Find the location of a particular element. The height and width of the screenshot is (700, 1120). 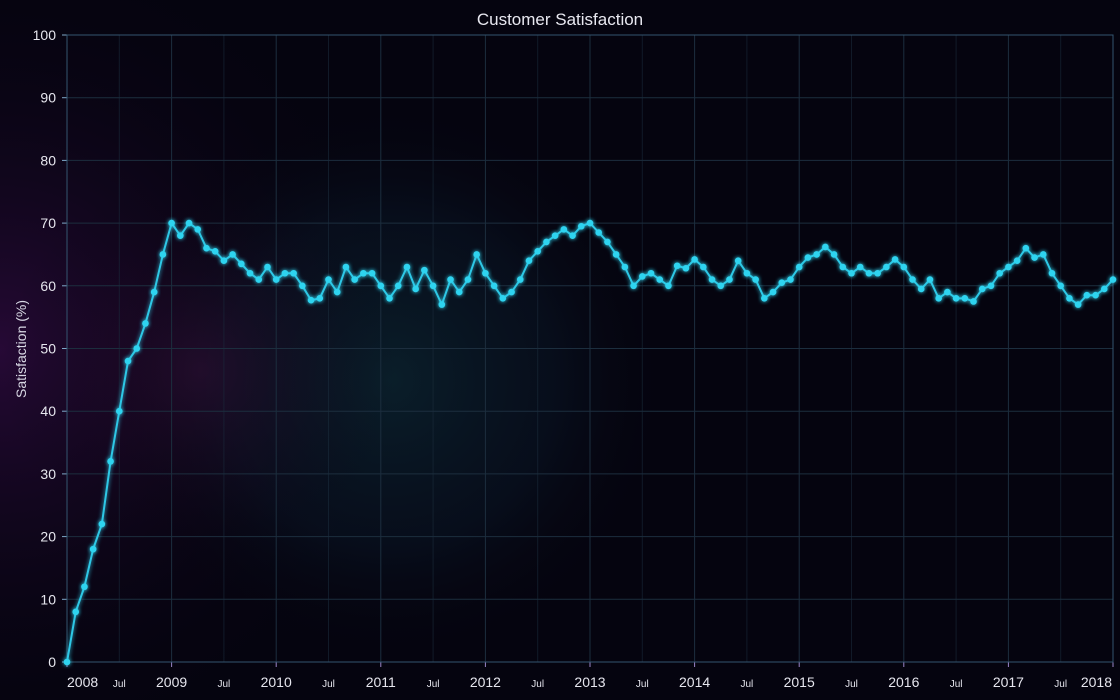

x-tick-label-year: 2015 is located at coordinates (799, 682).